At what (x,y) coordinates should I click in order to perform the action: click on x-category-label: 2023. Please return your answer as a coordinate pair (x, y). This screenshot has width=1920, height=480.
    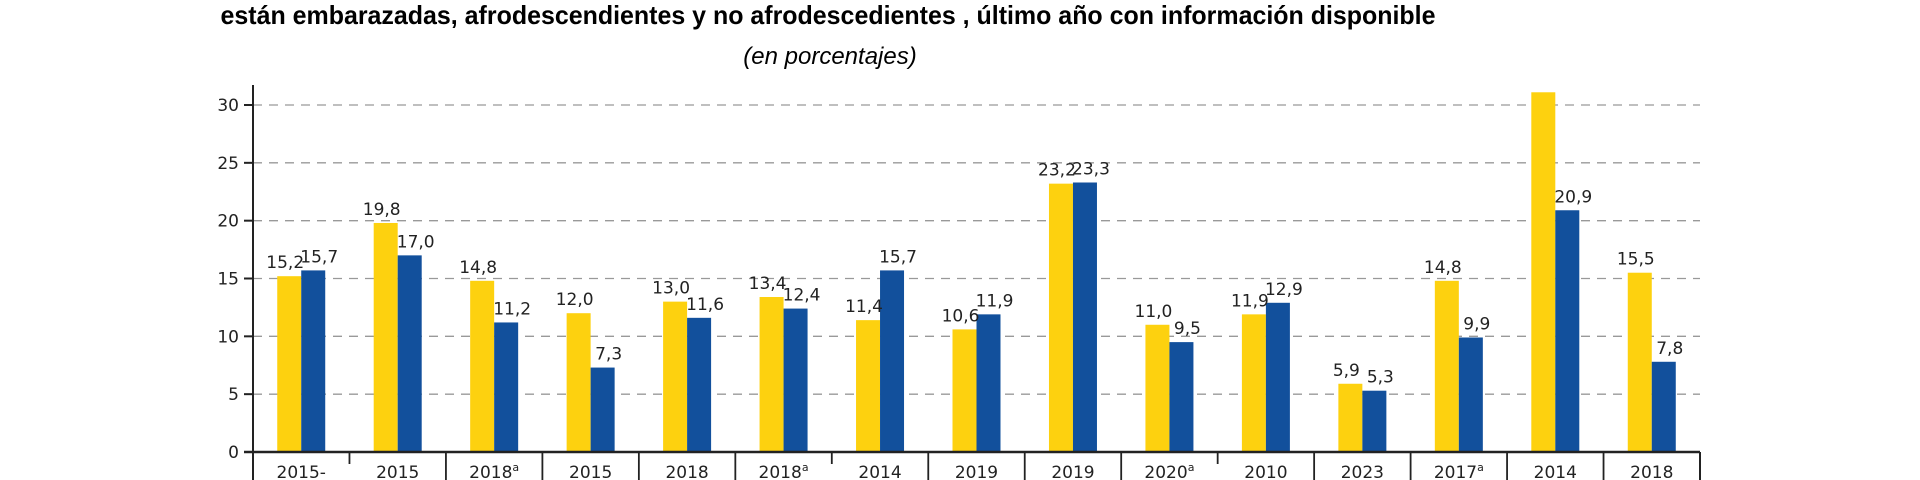
    Looking at the image, I should click on (1362, 471).